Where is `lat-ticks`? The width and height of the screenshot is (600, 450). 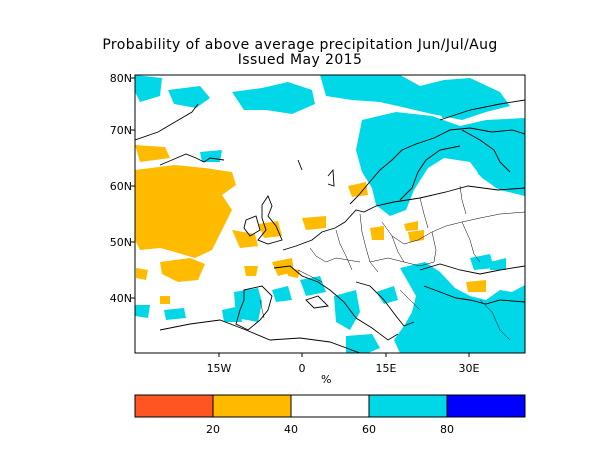
lat-ticks is located at coordinates (133, 188).